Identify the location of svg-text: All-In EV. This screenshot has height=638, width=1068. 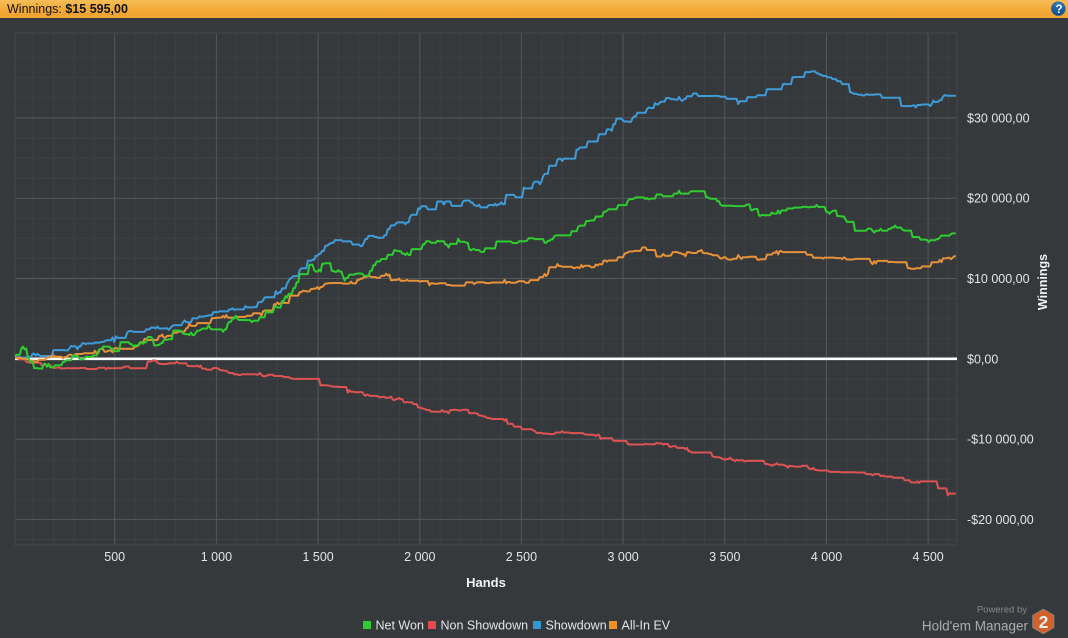
(646, 626).